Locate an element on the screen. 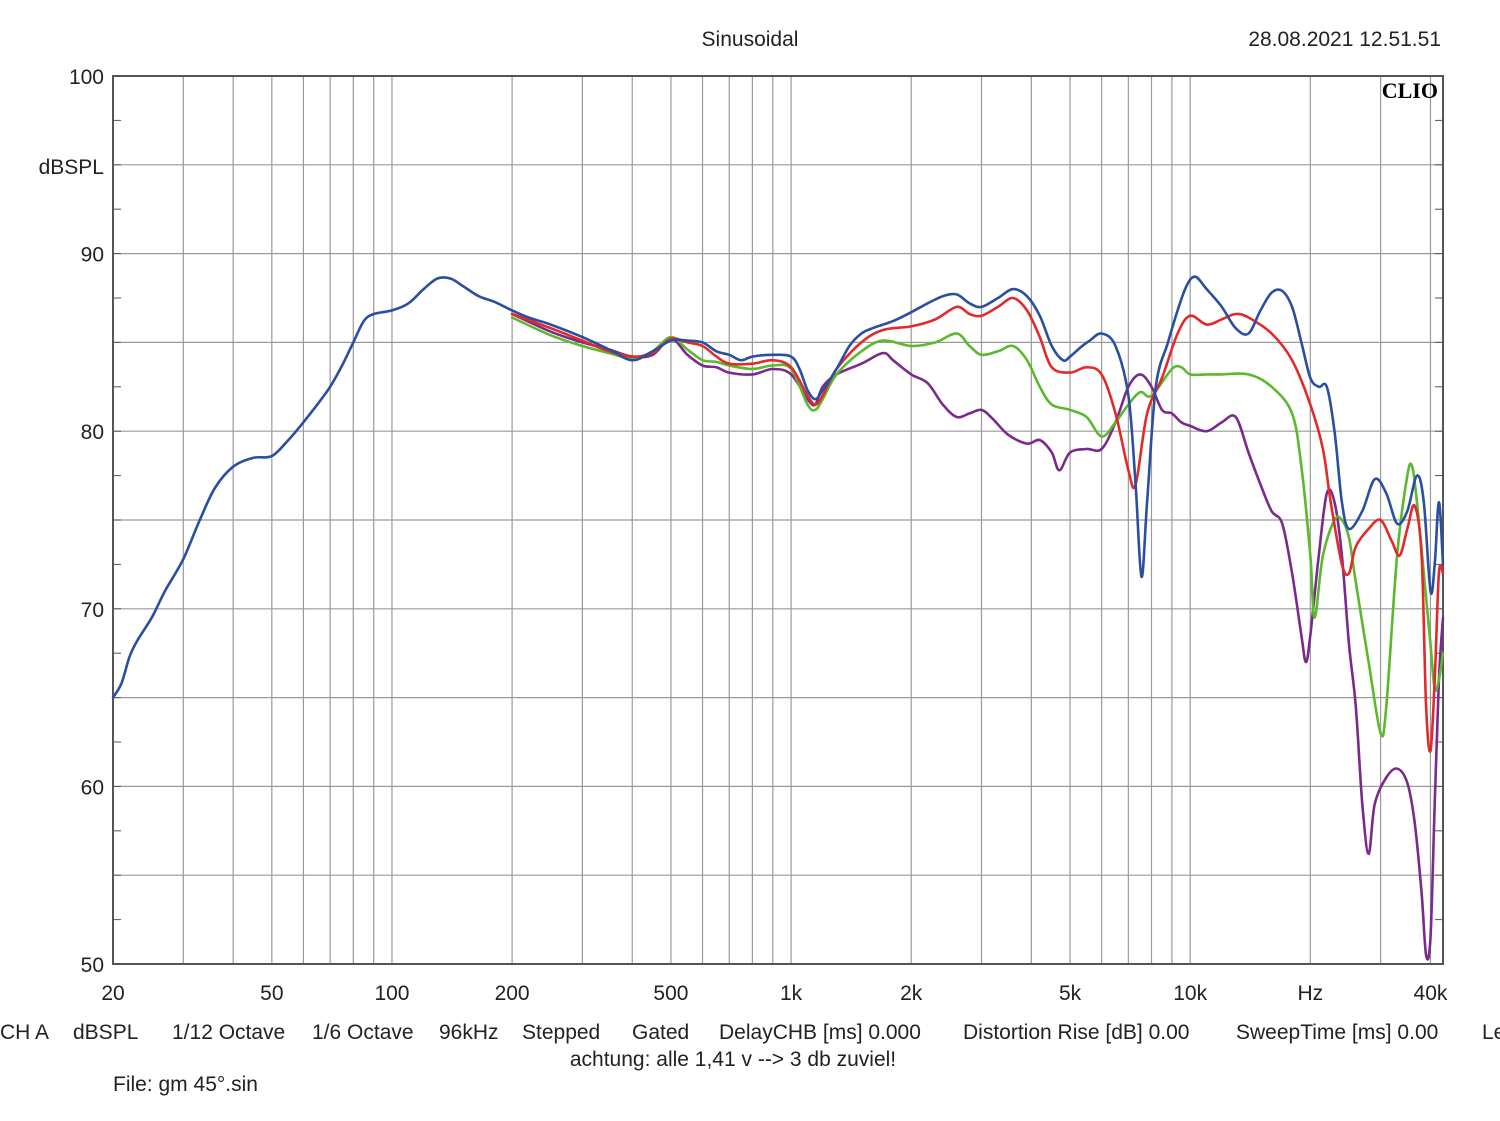 Image resolution: width=1500 pixels, height=1121 pixels. x-tick-label: 200 is located at coordinates (512, 993).